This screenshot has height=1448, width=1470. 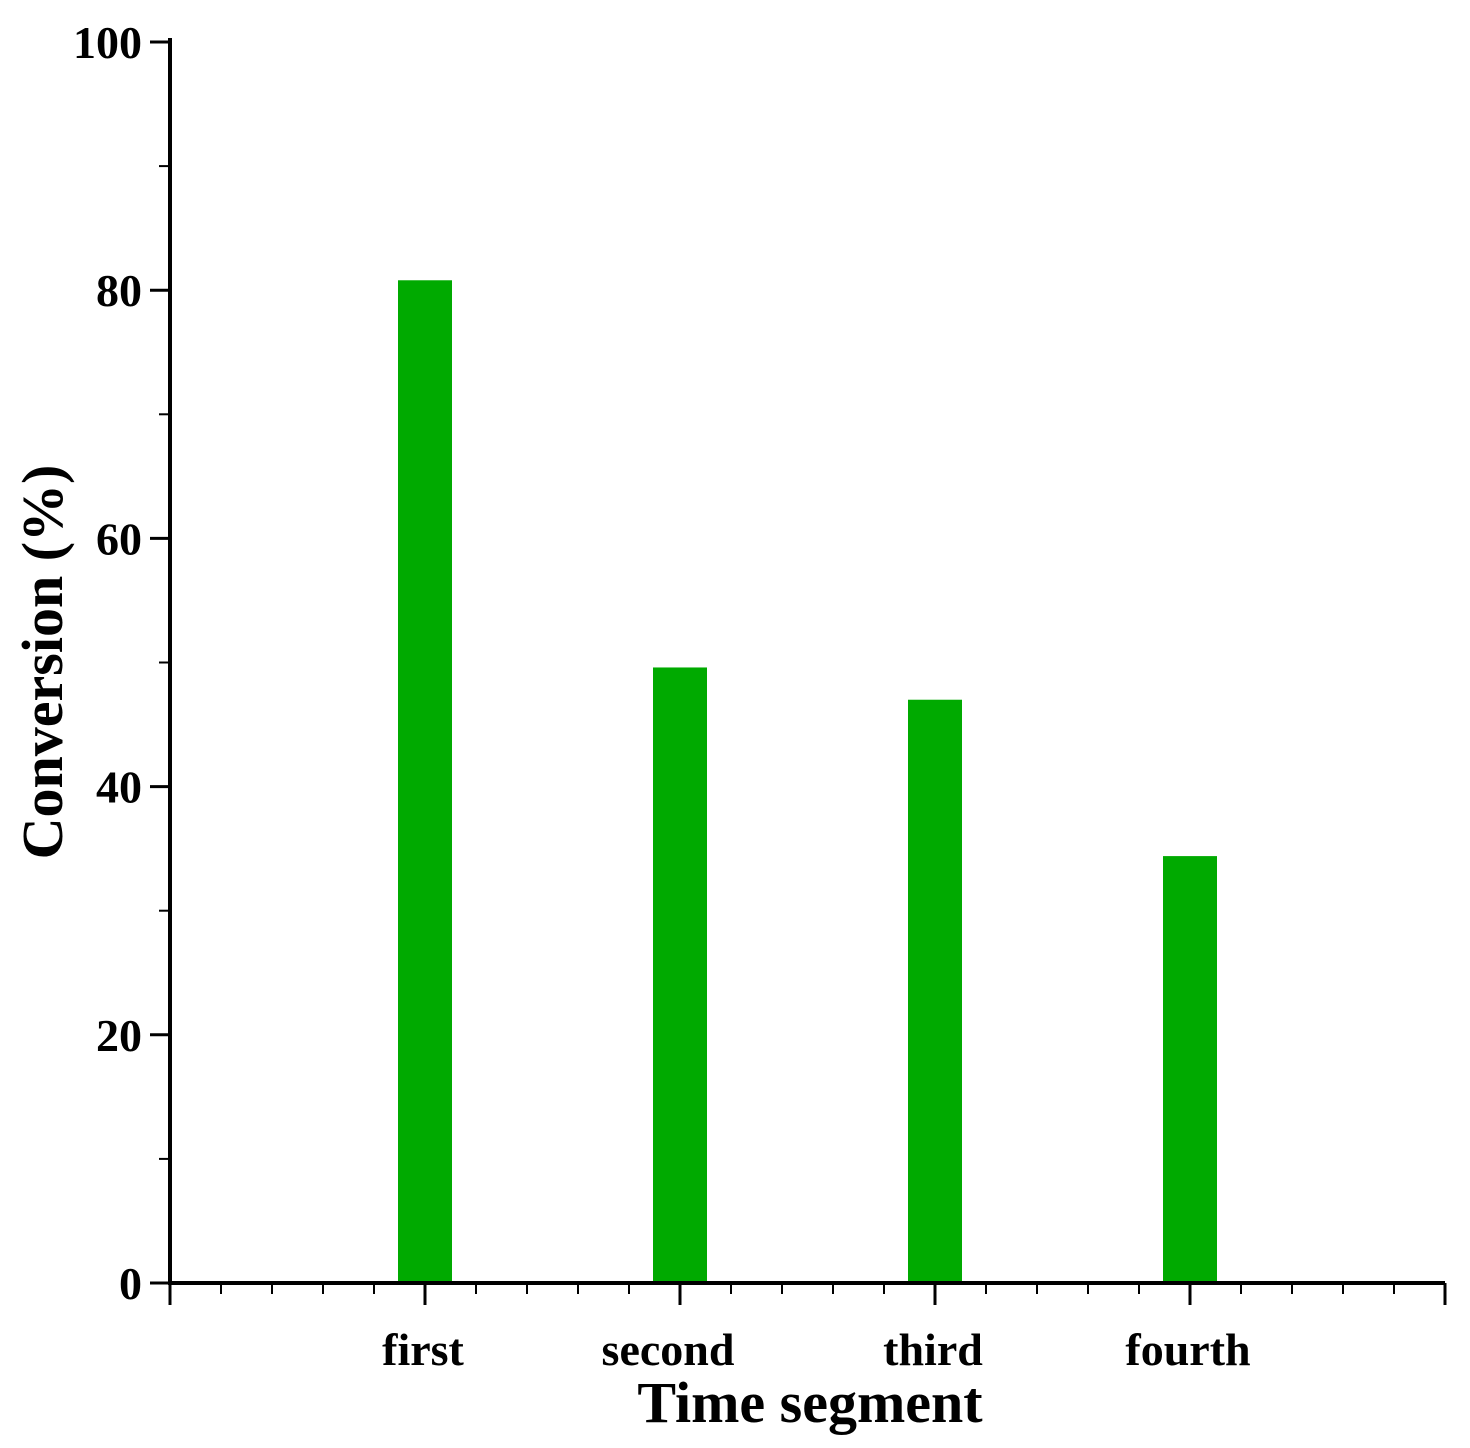 What do you see at coordinates (107, 42) in the screenshot?
I see `y-tick-label: 100` at bounding box center [107, 42].